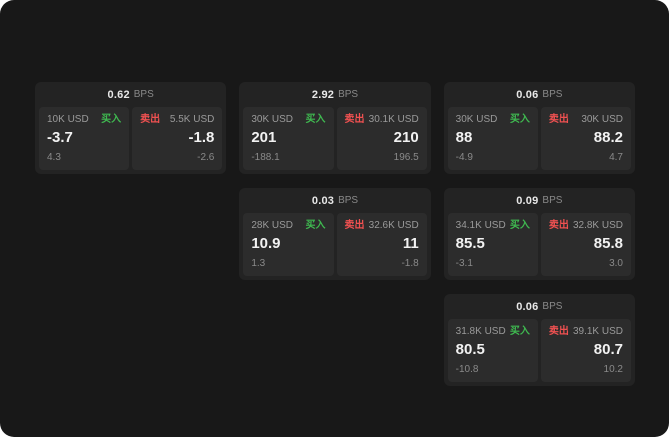  I want to click on buy-price: 88, so click(464, 137).